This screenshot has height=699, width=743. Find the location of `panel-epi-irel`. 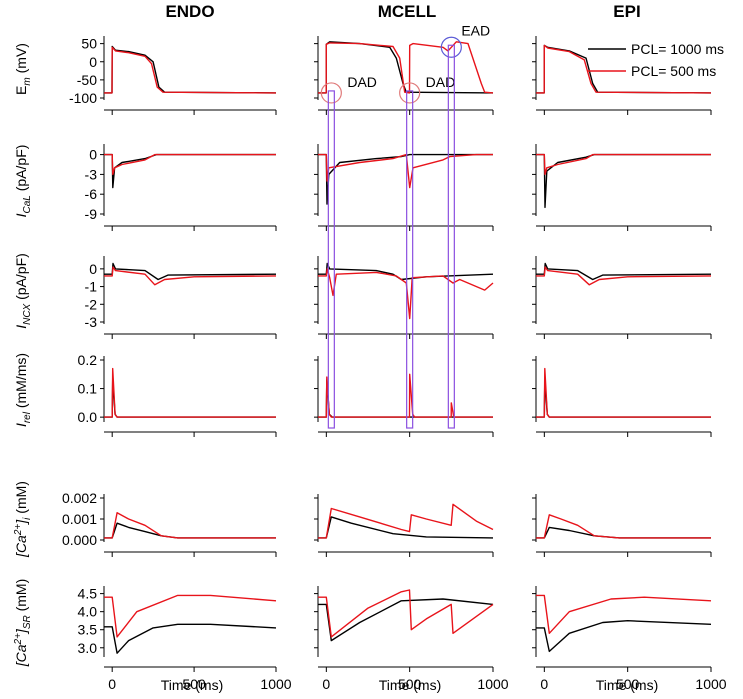

panel-epi-irel is located at coordinates (622, 396).